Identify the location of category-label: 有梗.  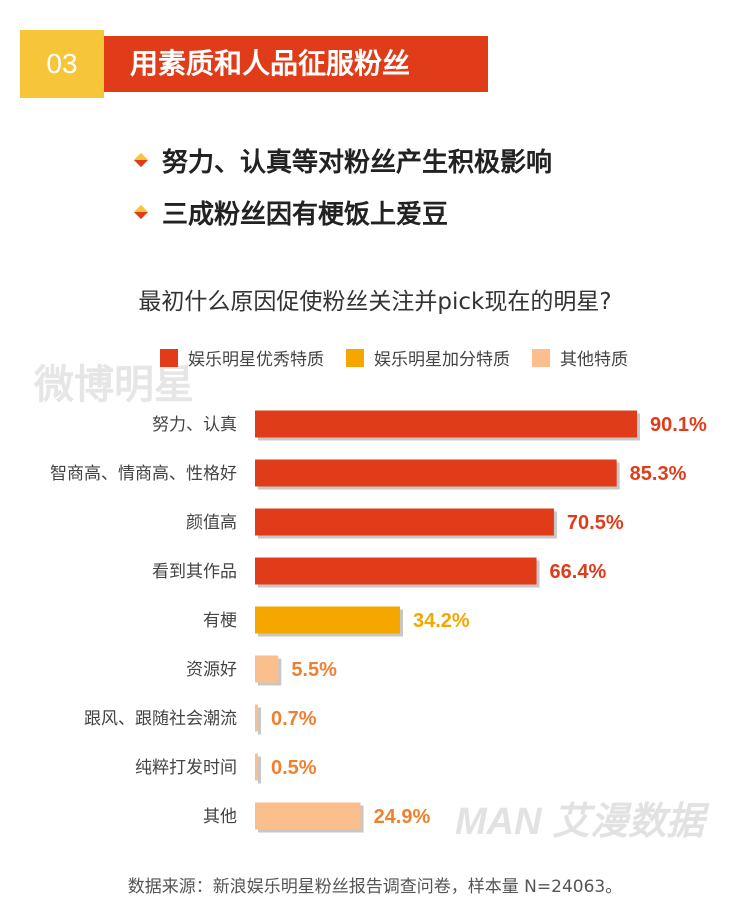
(220, 621).